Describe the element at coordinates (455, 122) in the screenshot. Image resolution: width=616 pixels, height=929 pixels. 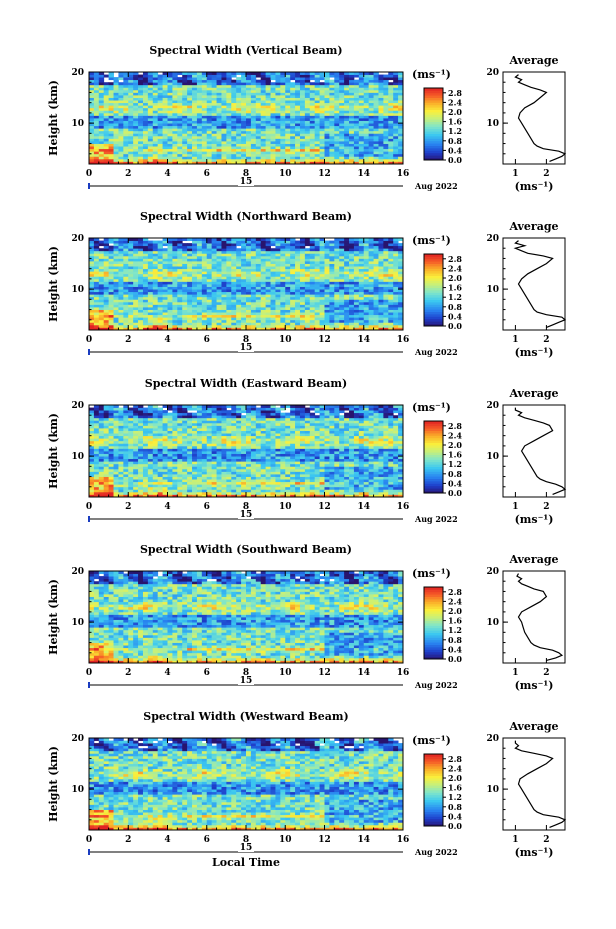
I see `colorbar-tick-label: 1.6` at that location.